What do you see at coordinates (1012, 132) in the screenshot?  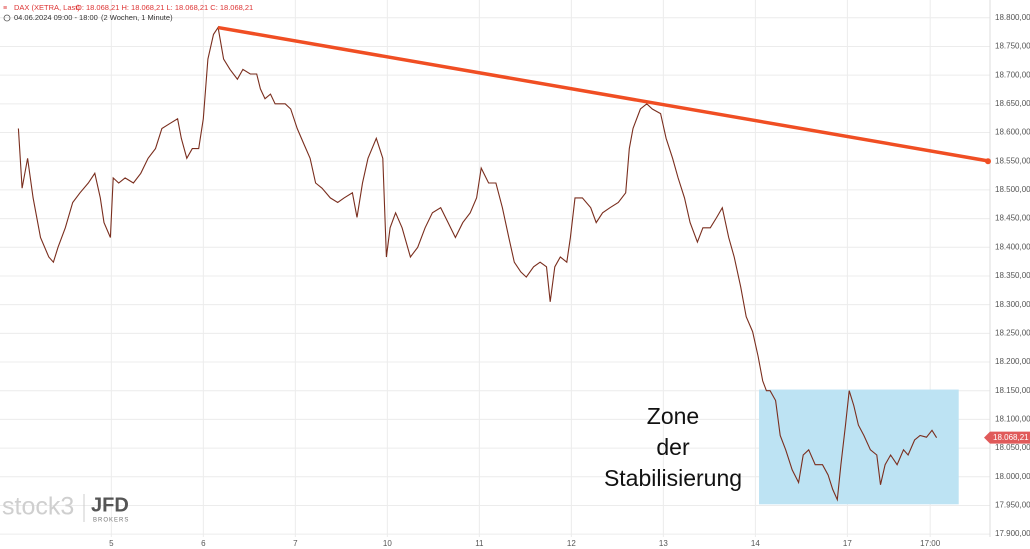 I see `y-tick-label: 18.600,00` at bounding box center [1012, 132].